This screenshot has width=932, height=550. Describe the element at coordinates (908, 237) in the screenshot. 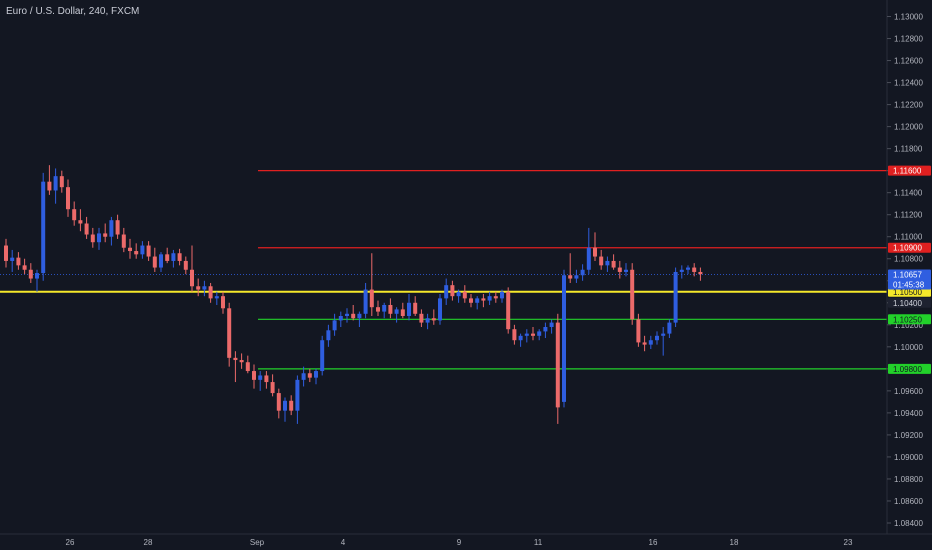

I see `price-tick-label: 1.11000` at that location.